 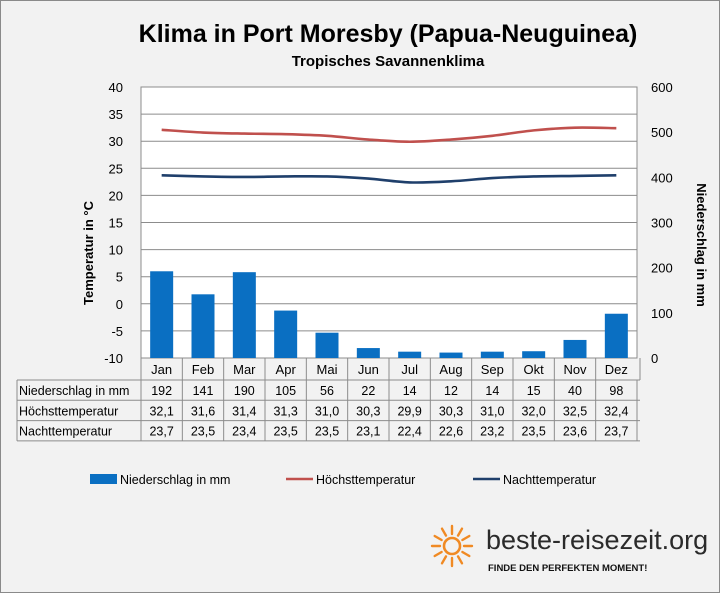 I want to click on sun-icon, so click(x=452, y=546).